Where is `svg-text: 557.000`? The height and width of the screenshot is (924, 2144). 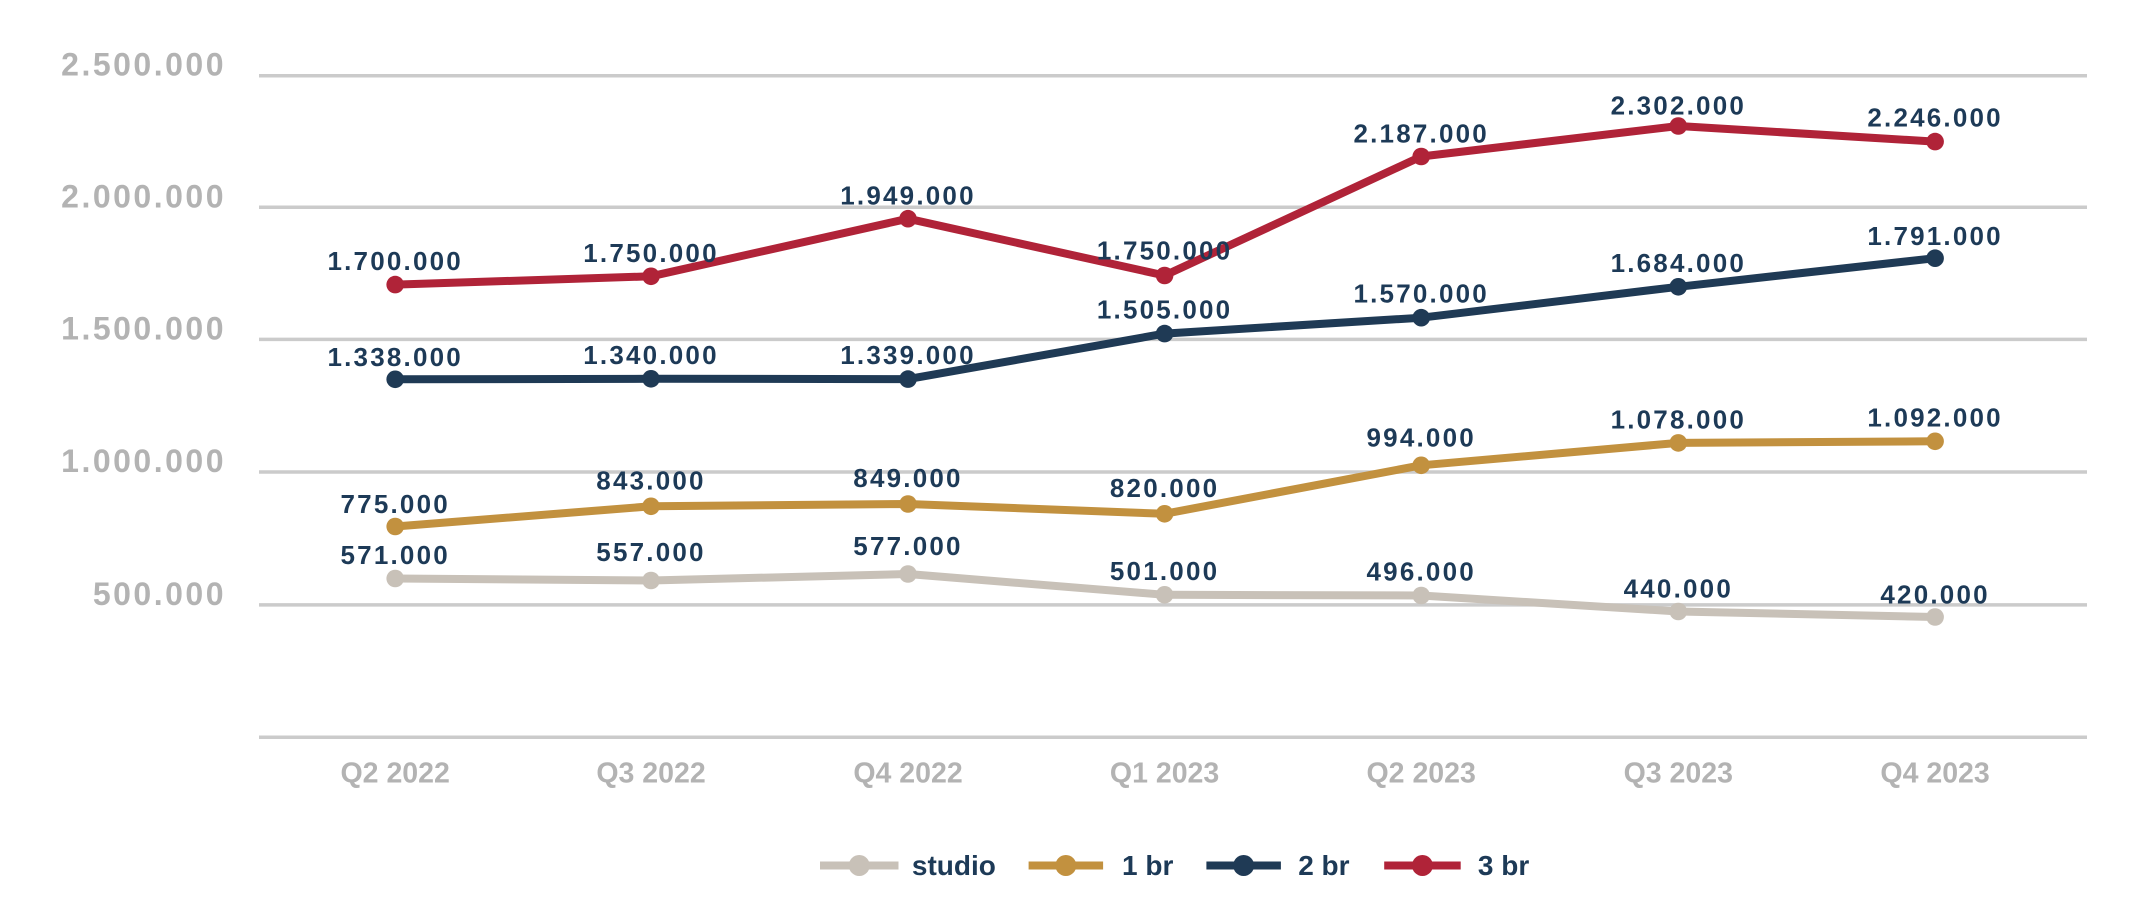
svg-text: 557.000 is located at coordinates (650, 552).